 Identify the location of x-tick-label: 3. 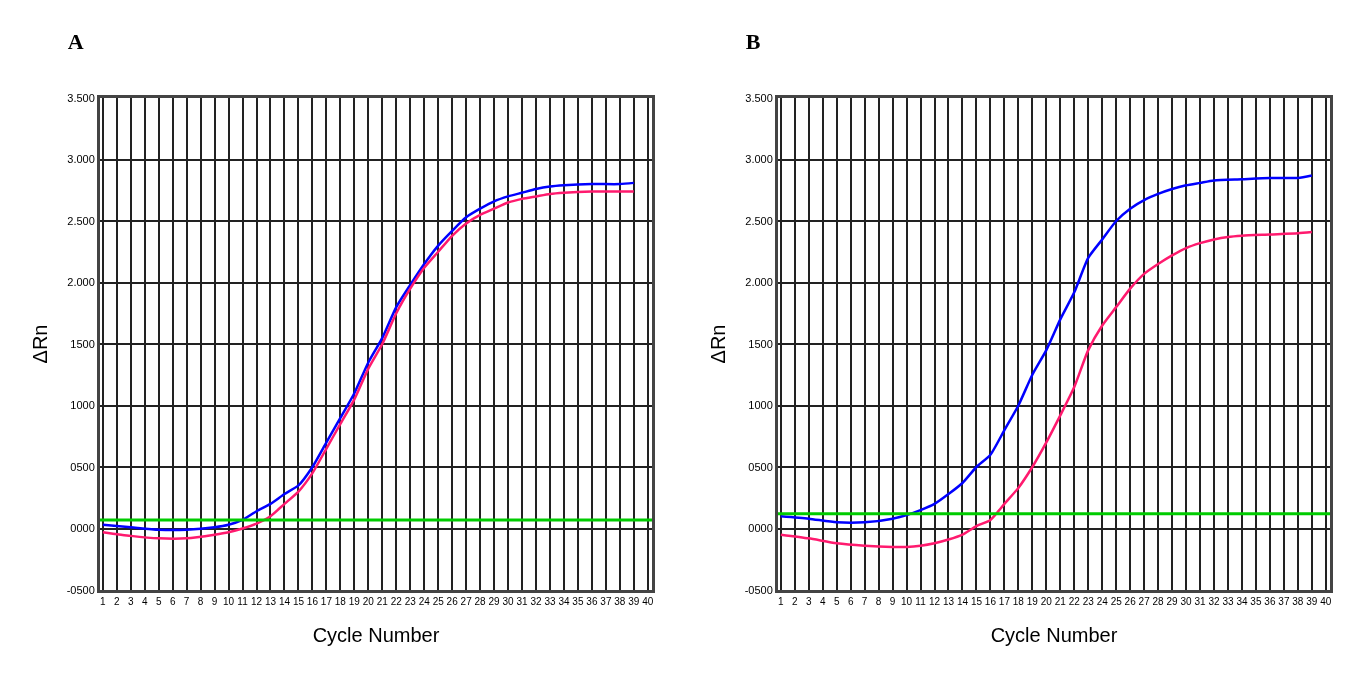
(130, 601).